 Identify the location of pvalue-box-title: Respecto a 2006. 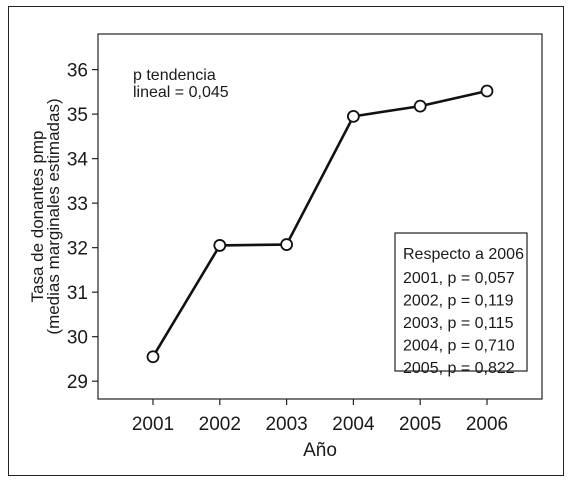
(463, 254).